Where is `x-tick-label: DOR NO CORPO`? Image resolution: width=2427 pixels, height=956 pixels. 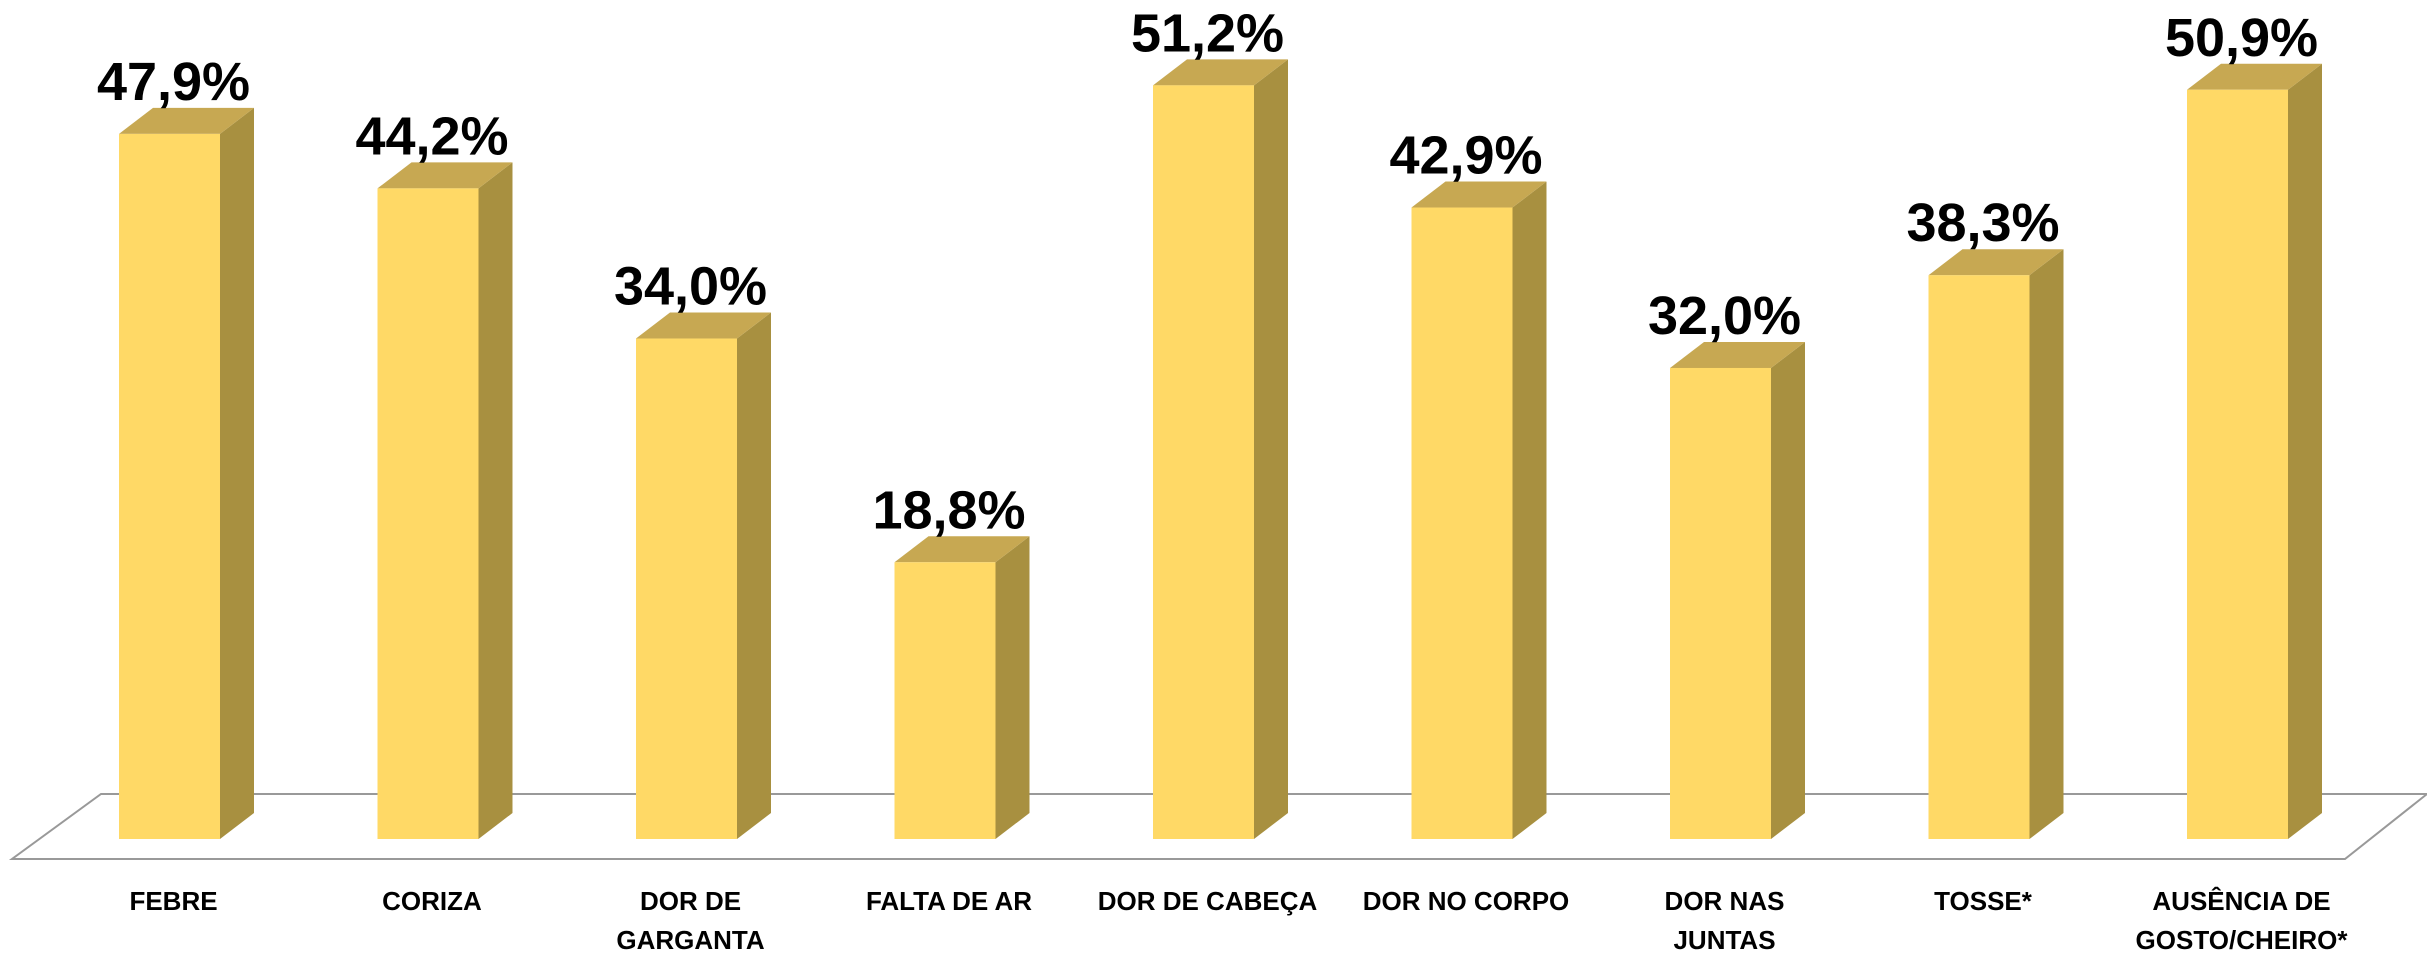
x-tick-label: DOR NO CORPO is located at coordinates (1466, 901).